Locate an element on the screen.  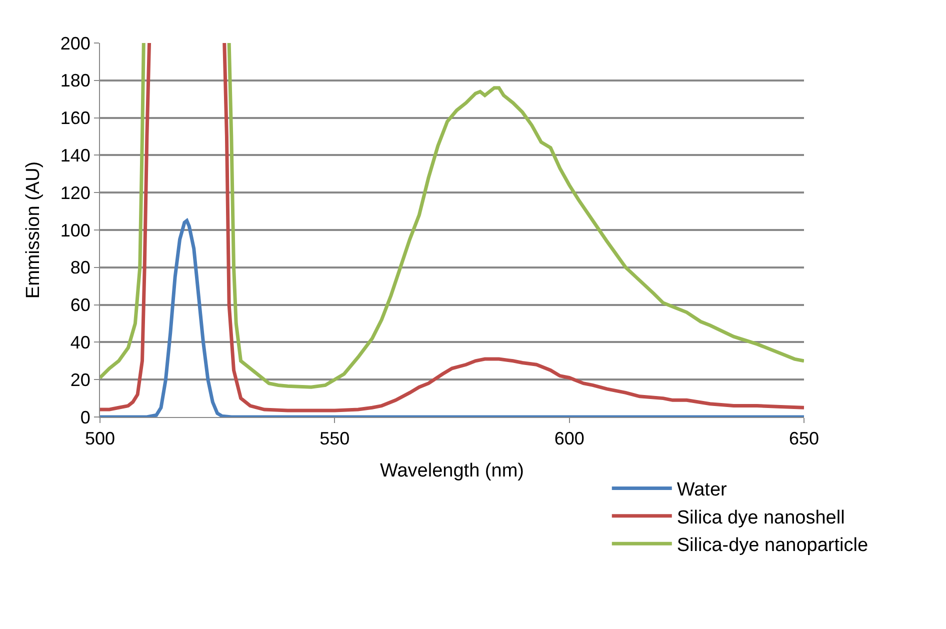
y-tick-label: 160 is located at coordinates (75, 118).